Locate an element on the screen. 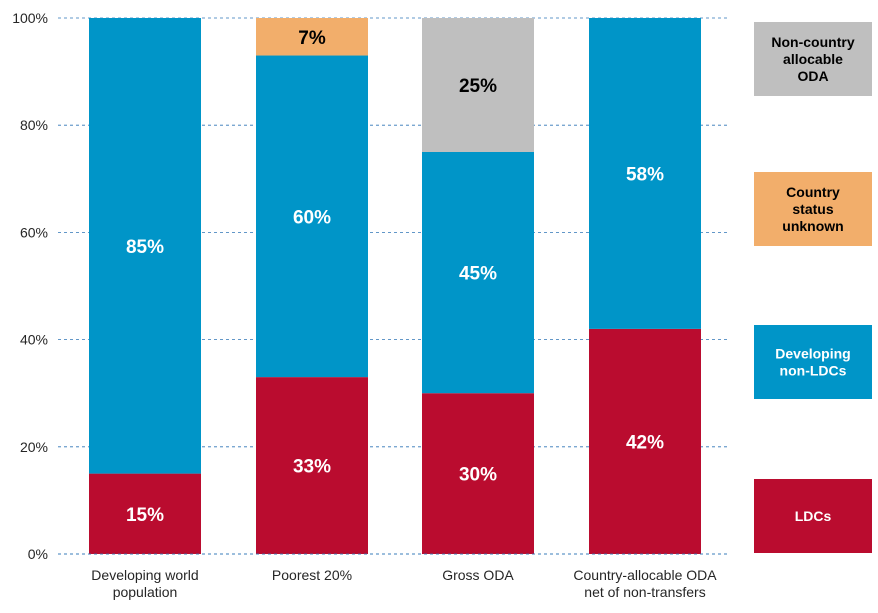 Image resolution: width=878 pixels, height=613 pixels. data-label: 15% is located at coordinates (145, 515).